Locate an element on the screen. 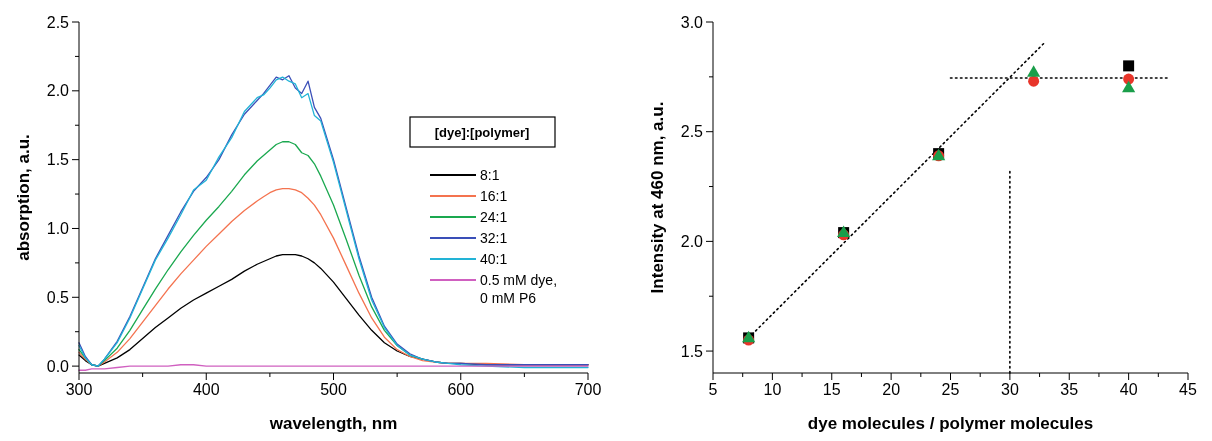  legend-label: 16:1 is located at coordinates (494, 195).